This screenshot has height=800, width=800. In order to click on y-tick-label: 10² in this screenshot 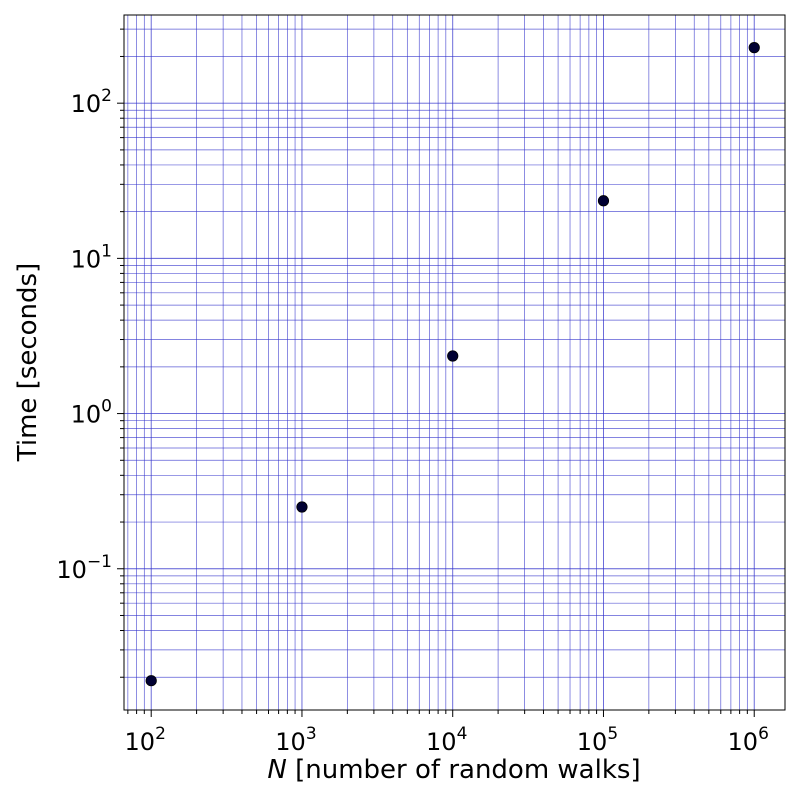, I will do `click(91, 102)`.